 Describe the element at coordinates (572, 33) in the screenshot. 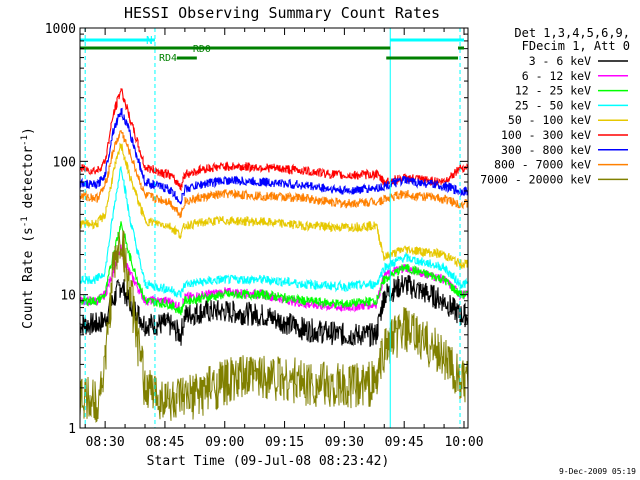

I see `legend-header-line1: Det 1,3,4,5,6,9,` at that location.